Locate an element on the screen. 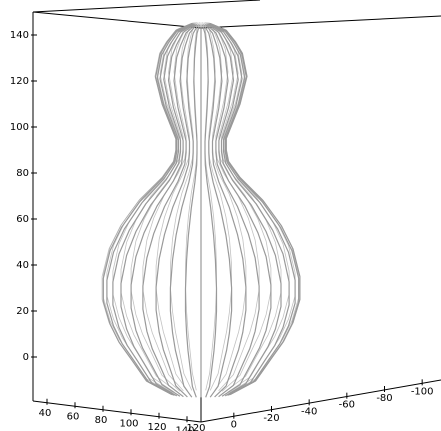 The height and width of the screenshot is (431, 441). x-tick-label: 80 is located at coordinates (101, 420).